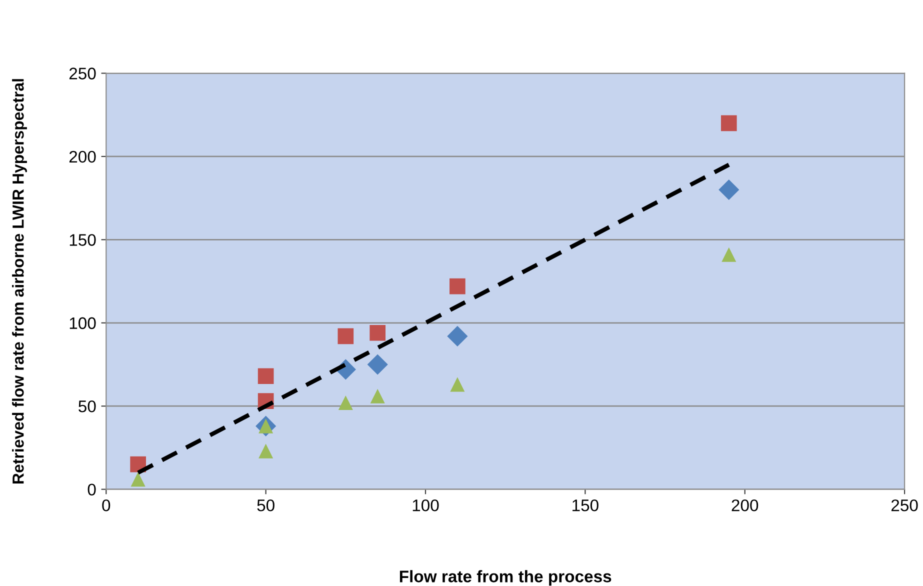 Image resolution: width=923 pixels, height=586 pixels. What do you see at coordinates (82, 156) in the screenshot?
I see `y-tick-label: 200` at bounding box center [82, 156].